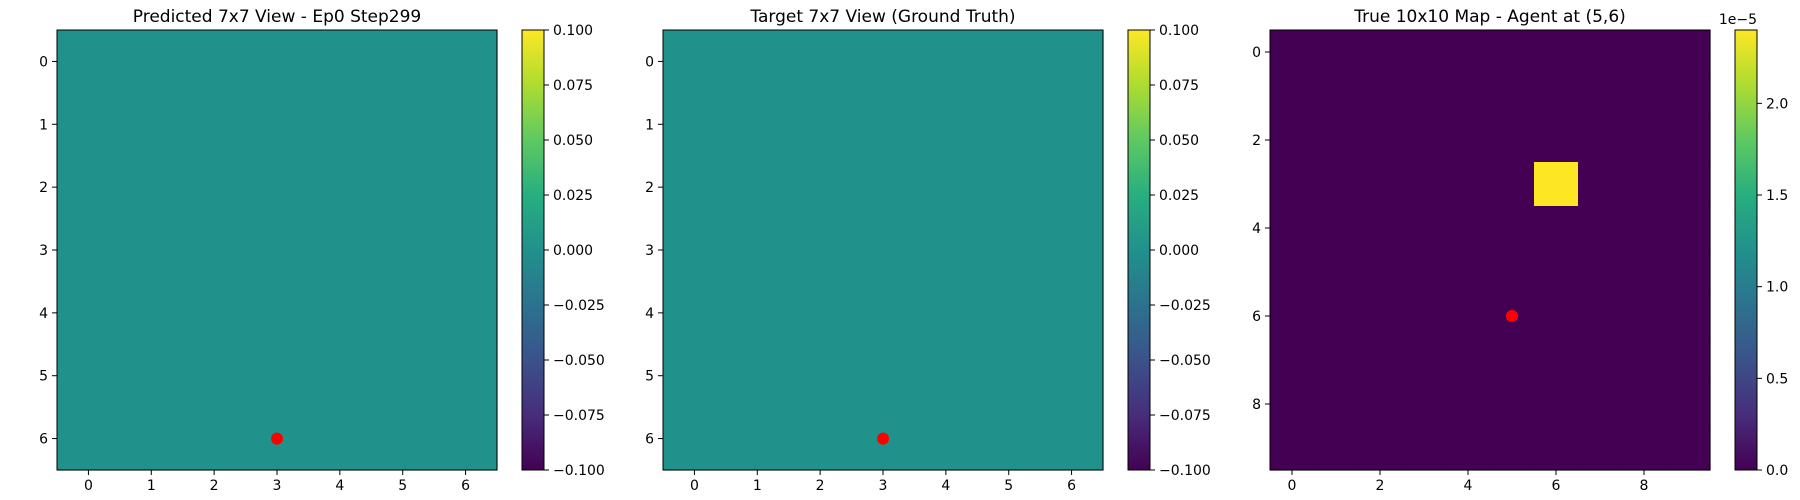 The image size is (1800, 500). I want to click on x-tick-label: 2, so click(1380, 486).